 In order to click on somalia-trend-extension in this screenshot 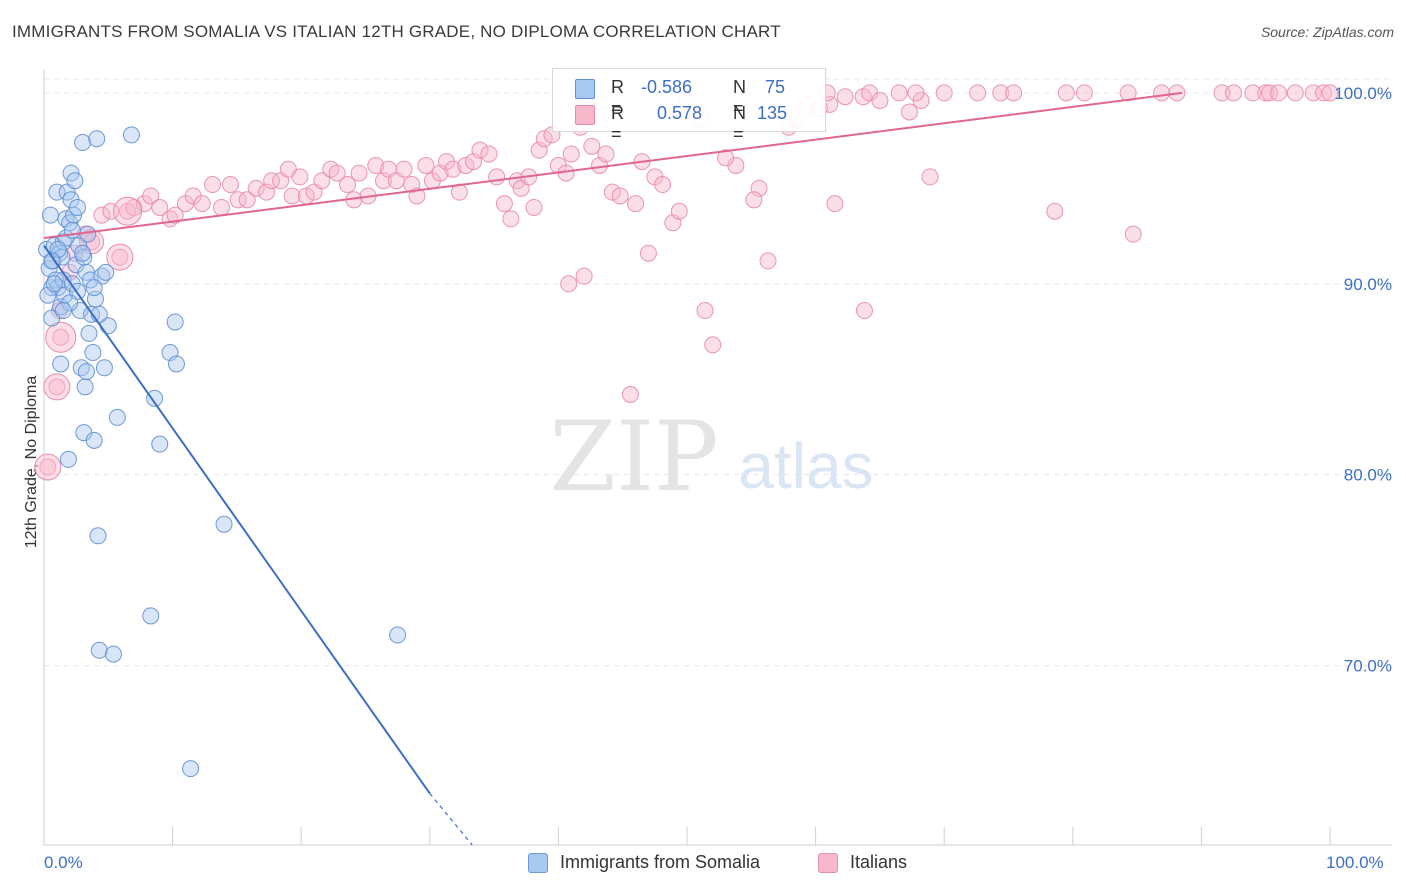, I will do `click(451, 819)`.